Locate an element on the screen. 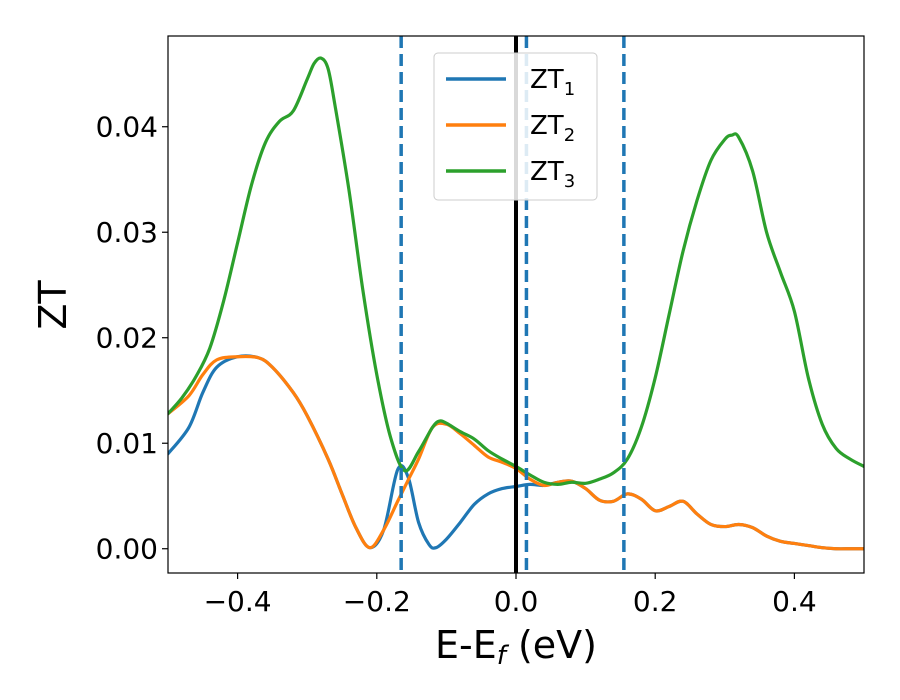  legend-label-zt3: ZT3 is located at coordinates (552, 174).